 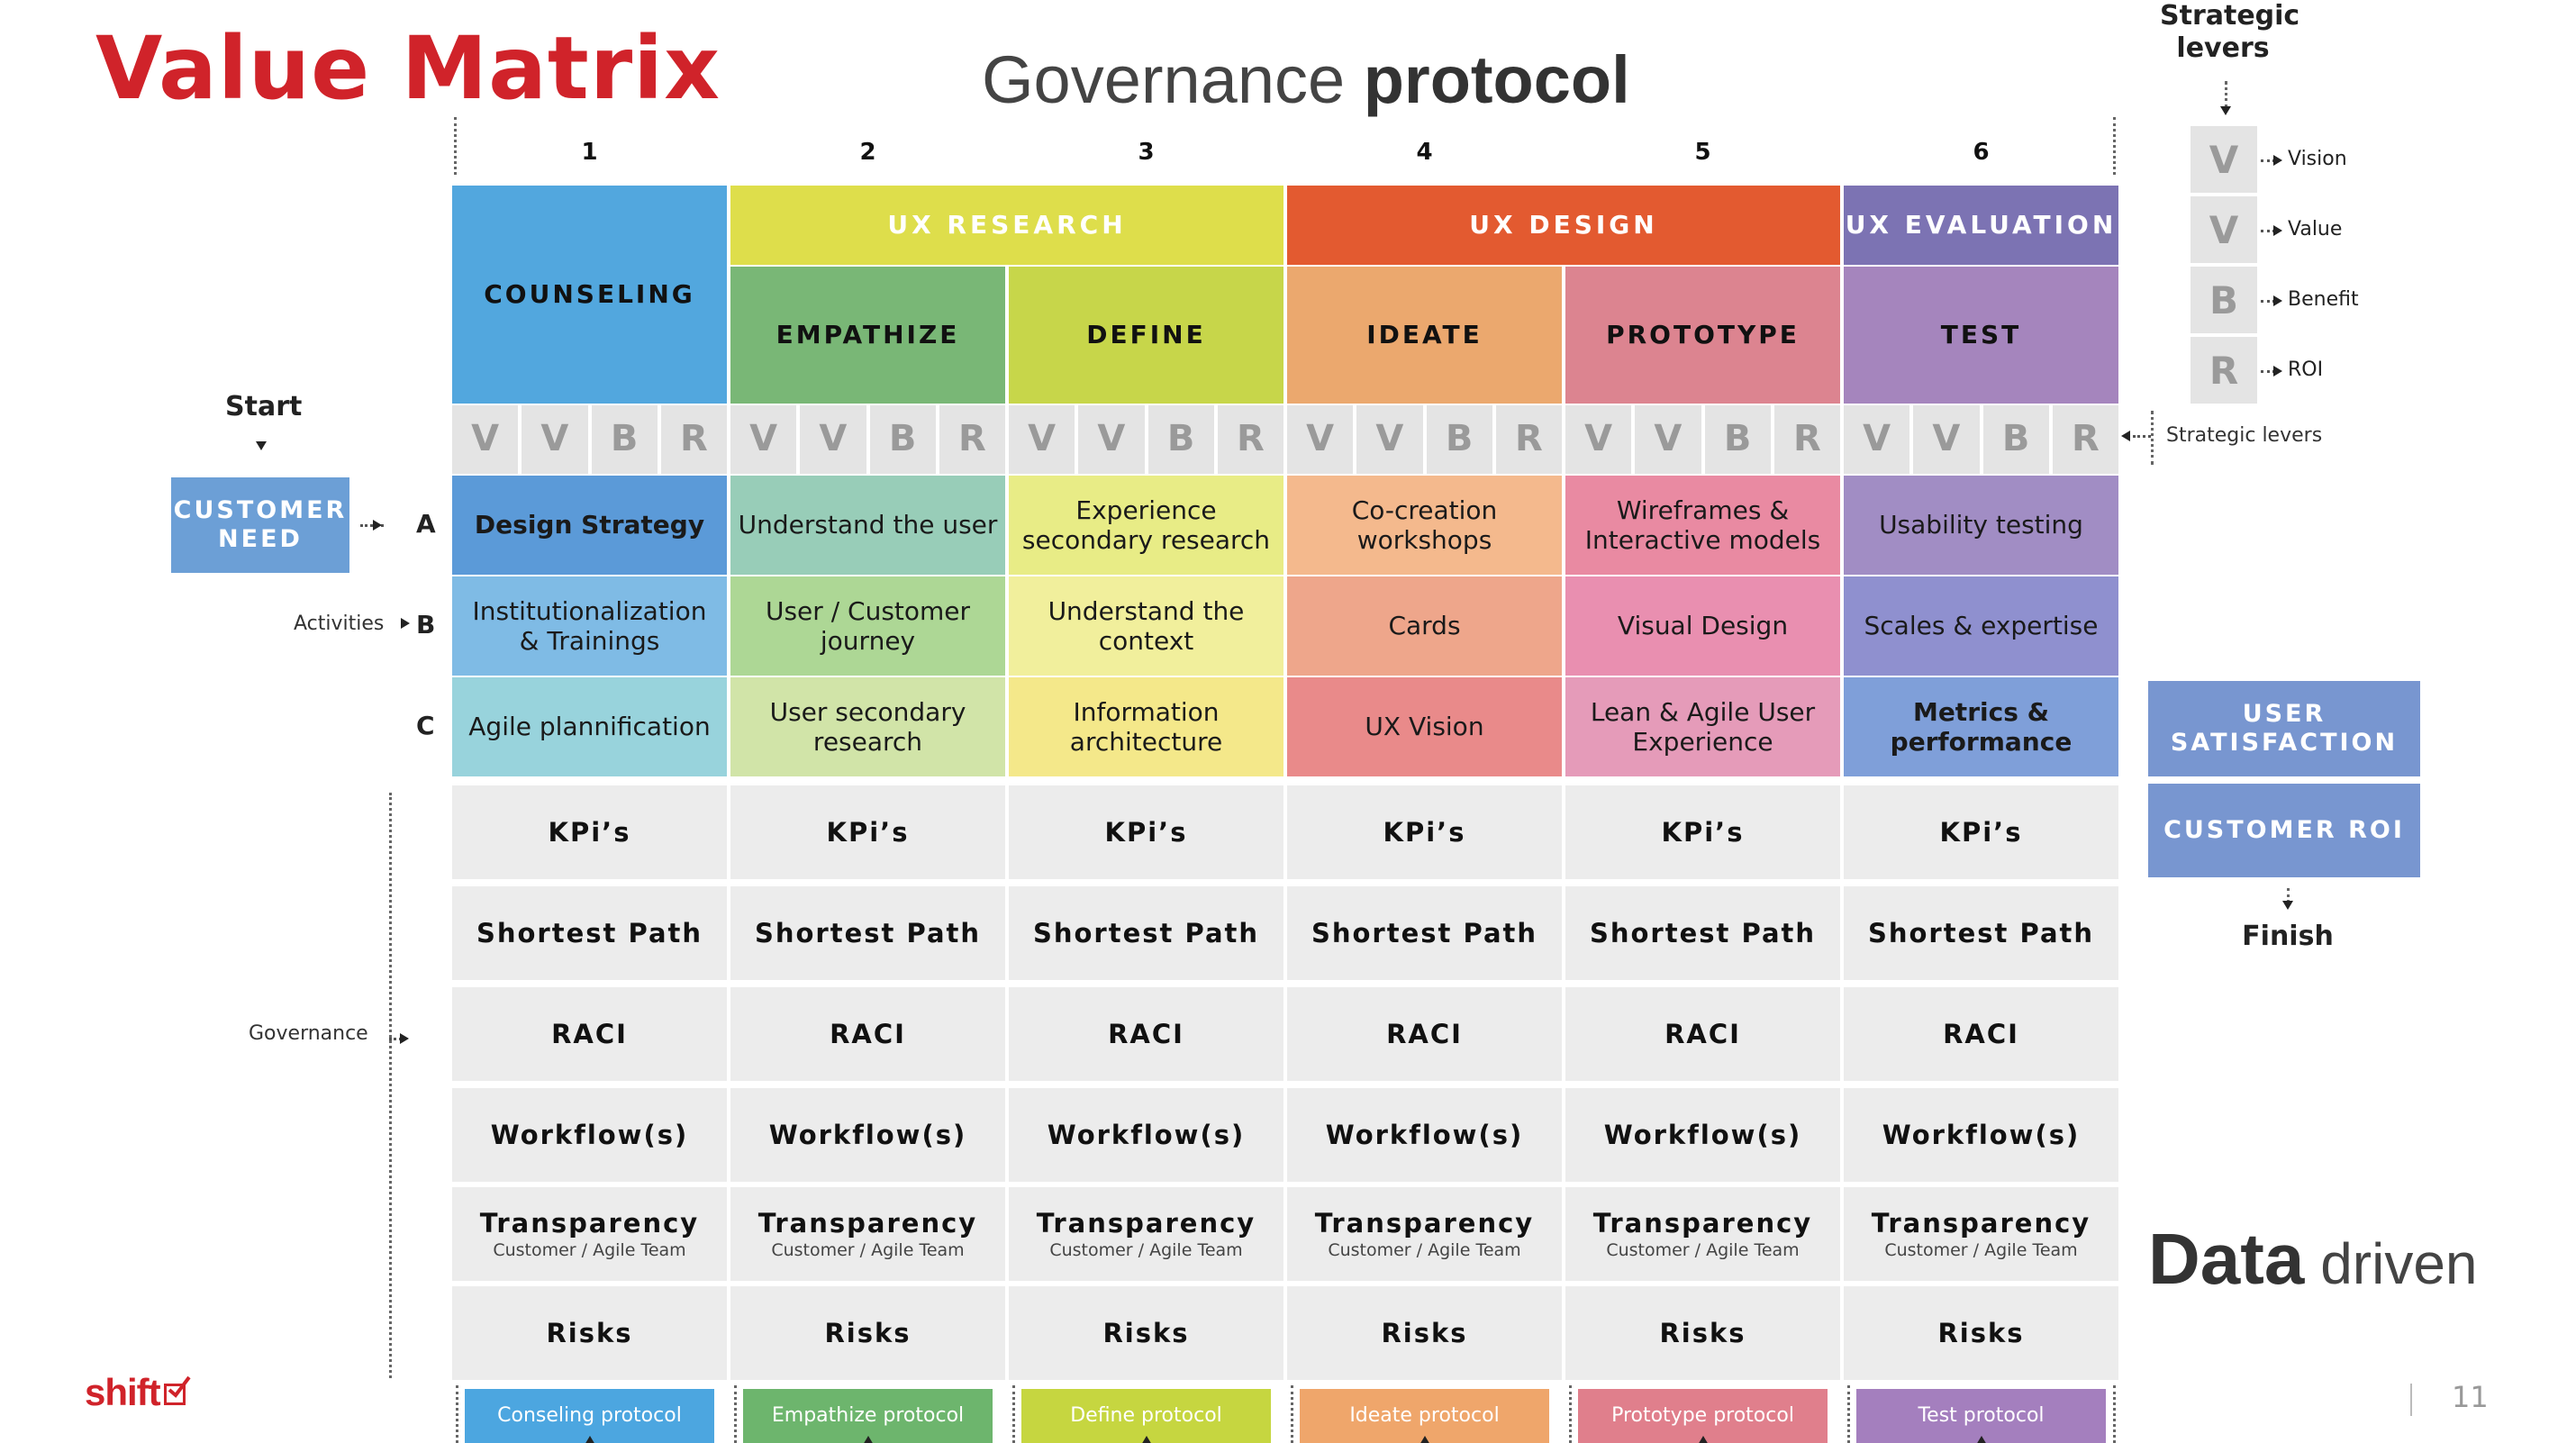 I want to click on column-number: 4, so click(x=1424, y=152).